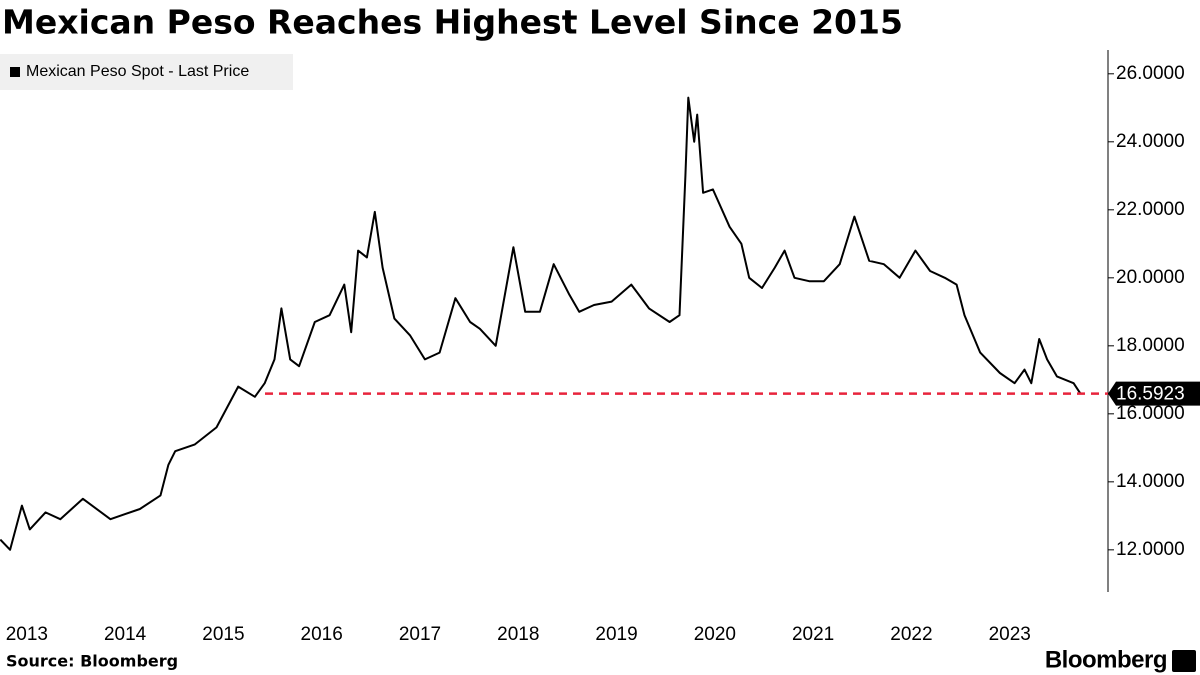 This screenshot has width=1200, height=675. I want to click on y-tick-label: 14.0000, so click(1150, 481).